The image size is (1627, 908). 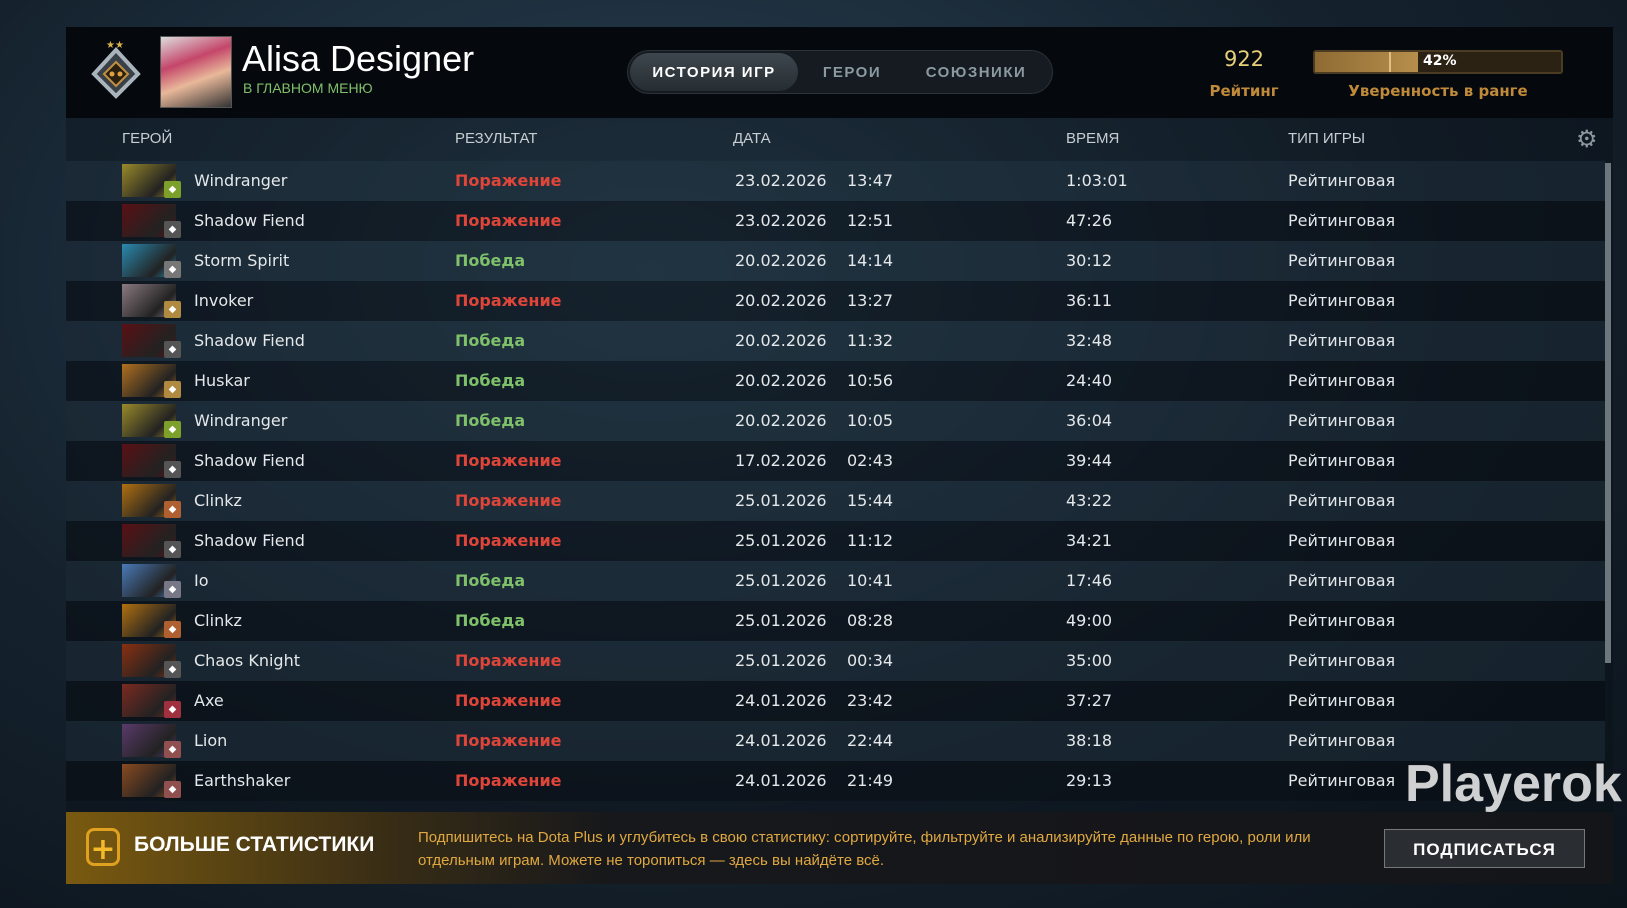 I want to click on match-duration: 36:04, so click(x=1089, y=420).